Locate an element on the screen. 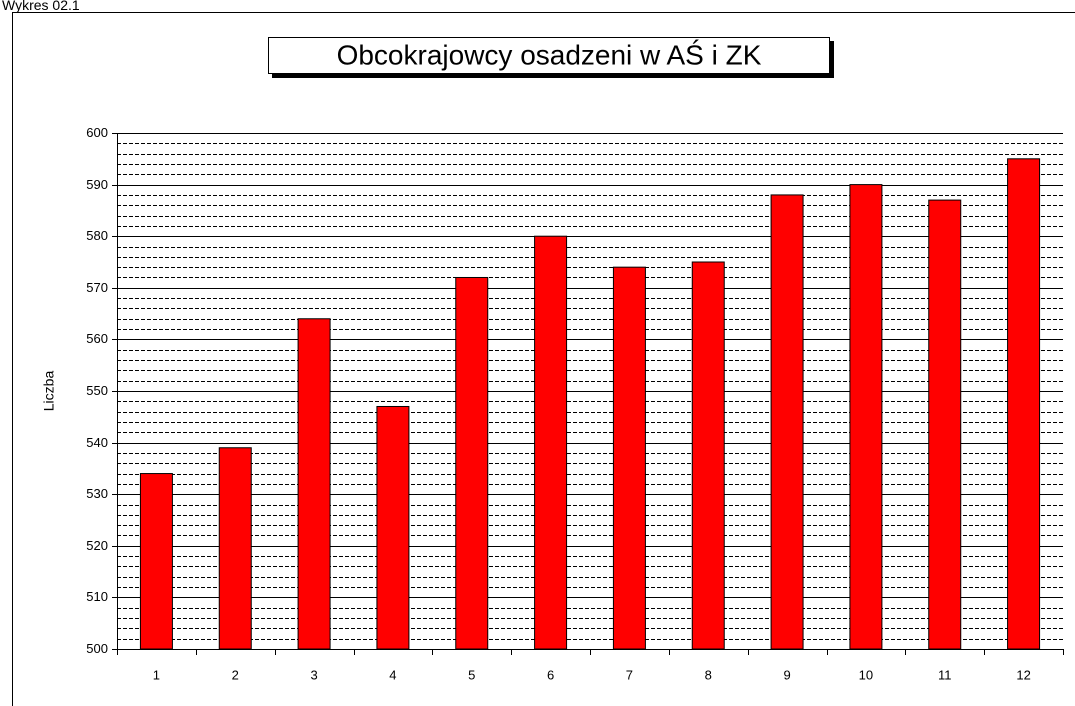  x-tick-label: 12 is located at coordinates (1023, 674).